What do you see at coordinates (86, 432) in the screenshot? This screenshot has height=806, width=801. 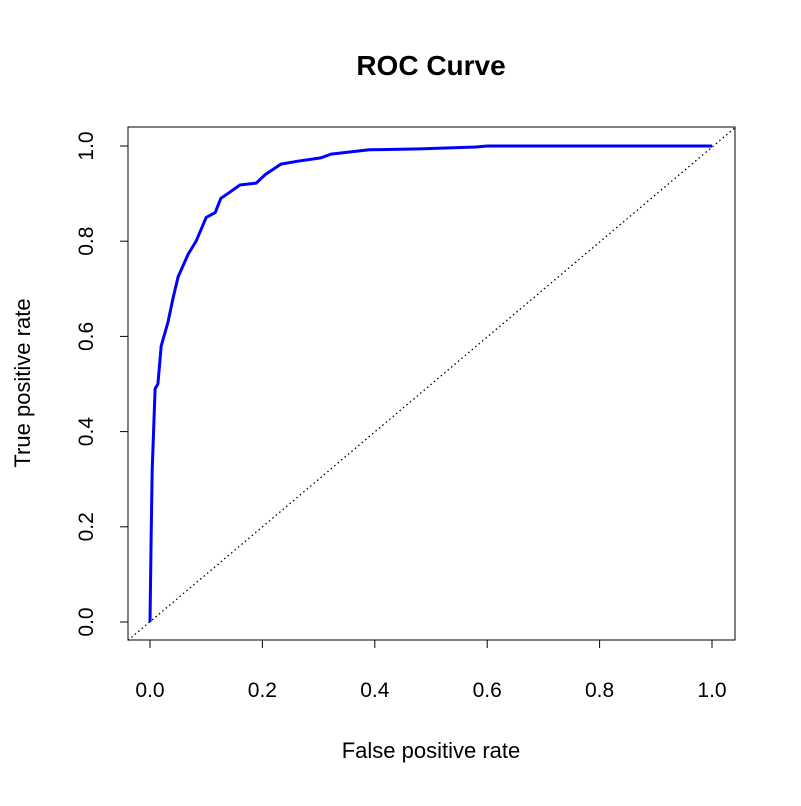 I see `y-tick-label: 0.4` at bounding box center [86, 432].